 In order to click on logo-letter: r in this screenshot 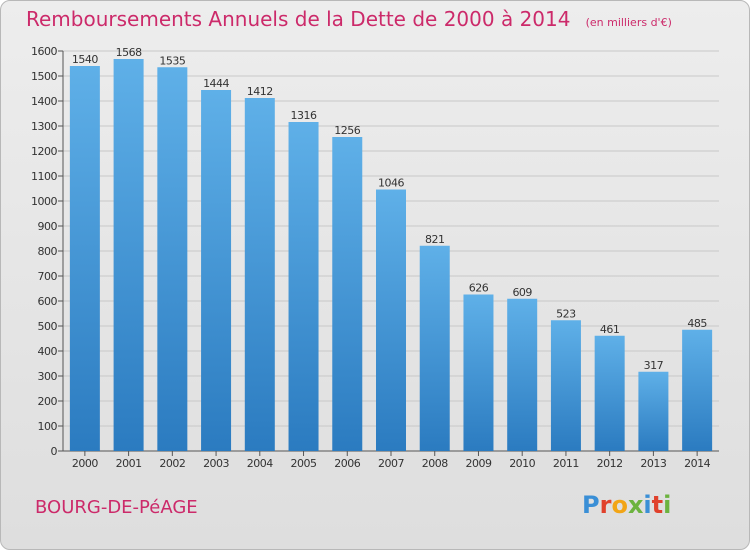, I will do `click(605, 505)`.